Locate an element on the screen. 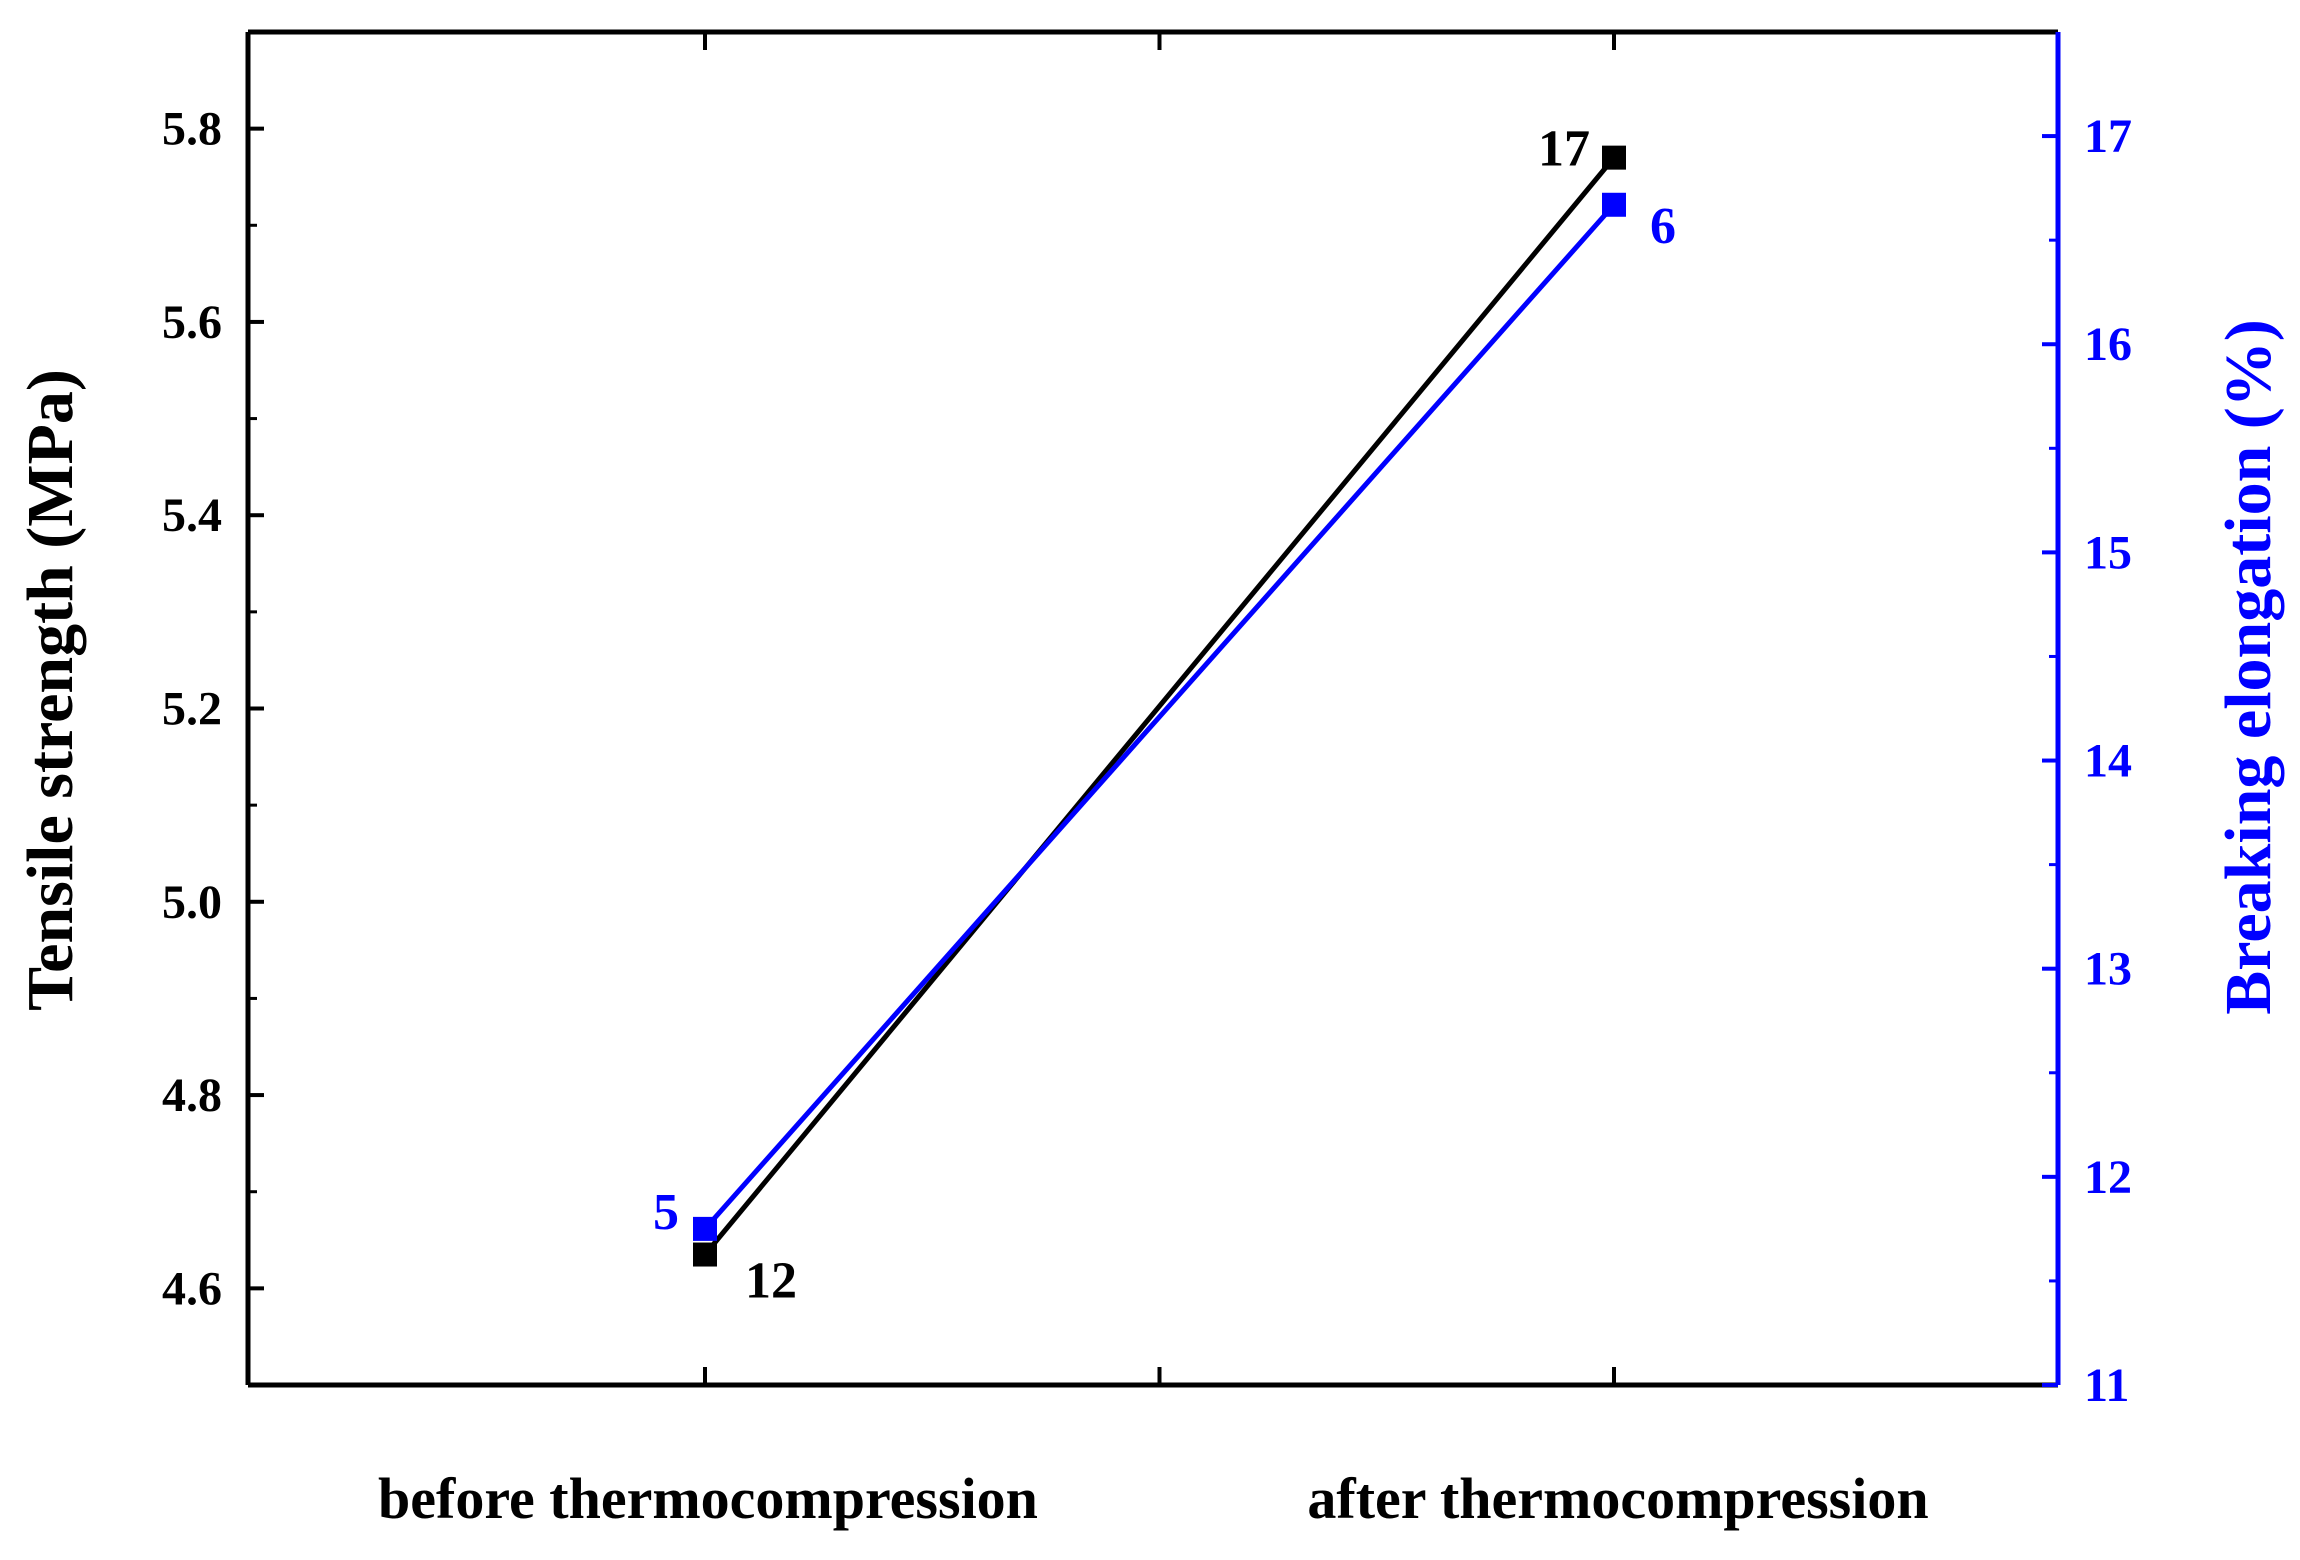 The height and width of the screenshot is (1560, 2300). category-label-before: before thermocompression is located at coordinates (708, 1498).